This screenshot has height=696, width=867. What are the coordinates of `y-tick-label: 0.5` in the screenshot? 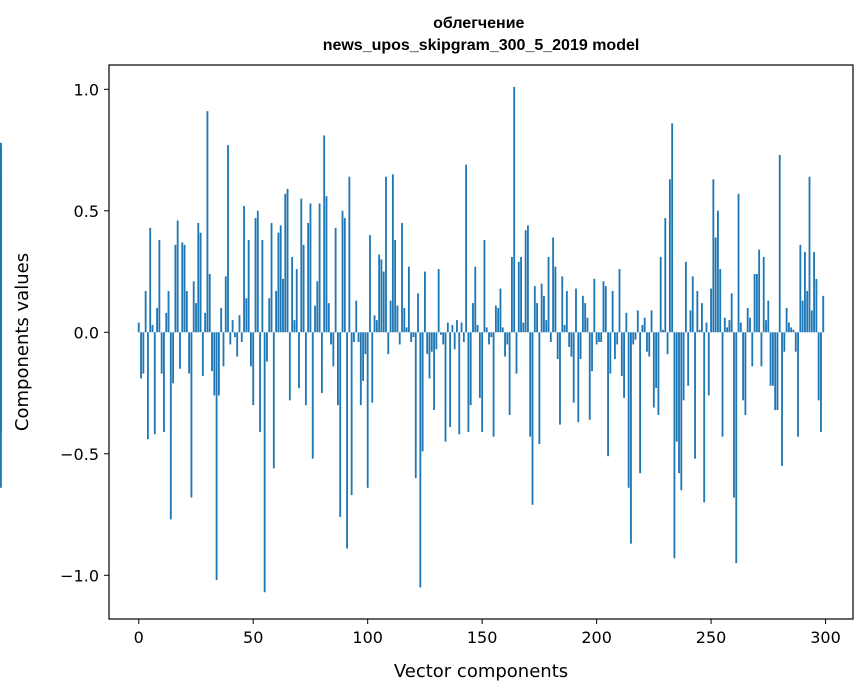 It's located at (86, 211).